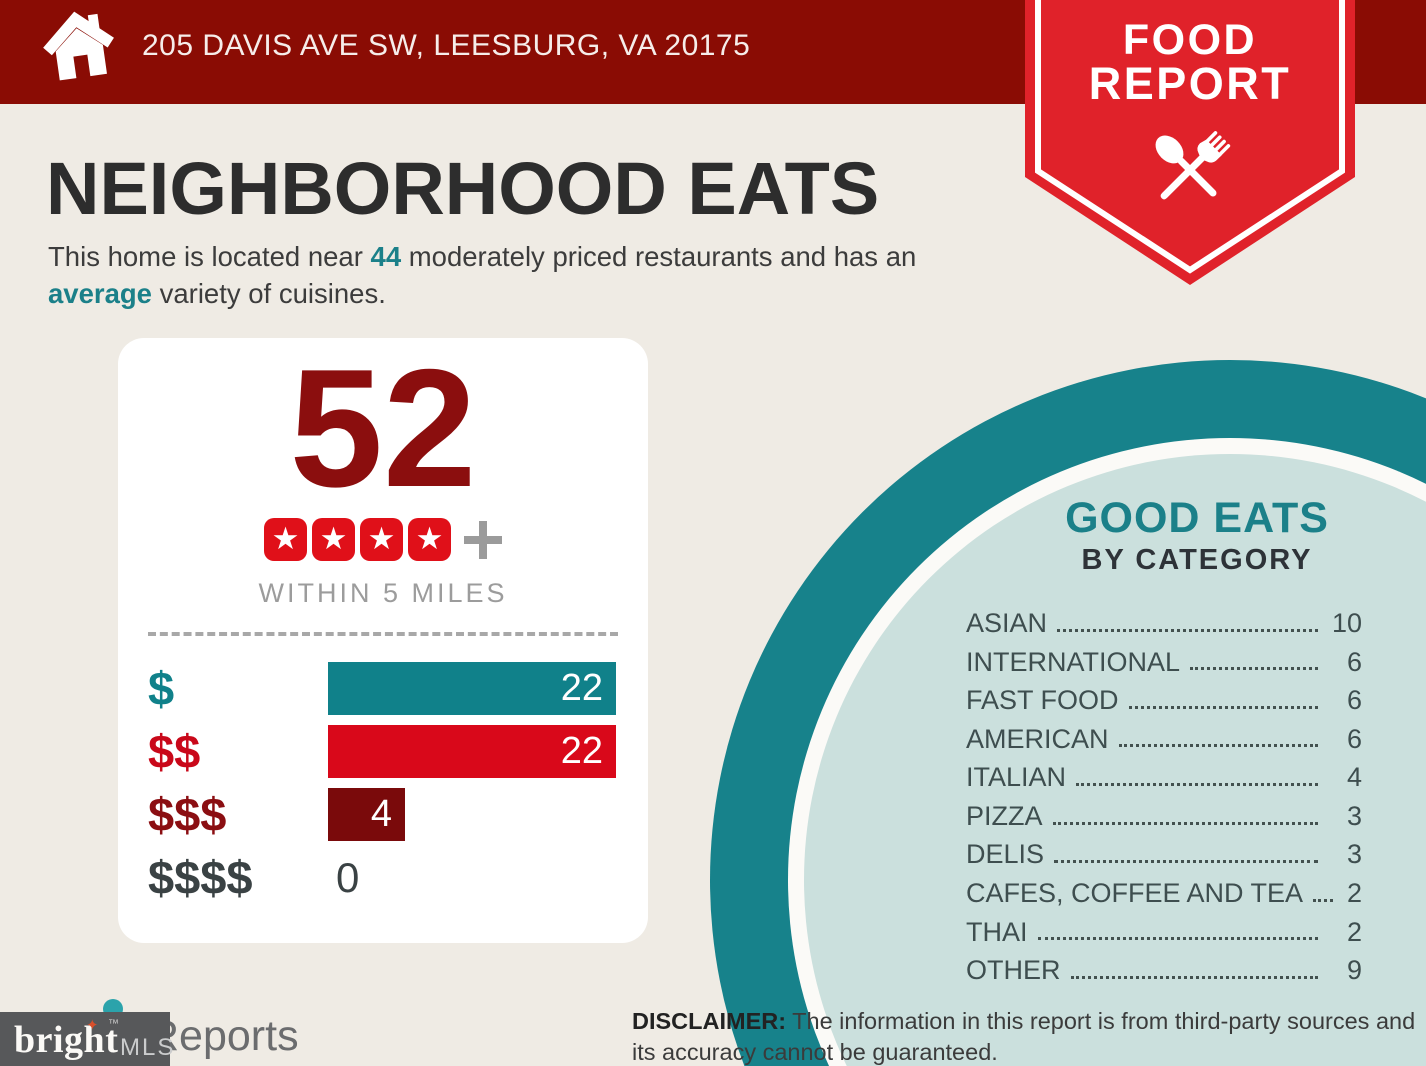 This screenshot has width=1426, height=1066. What do you see at coordinates (1197, 518) in the screenshot?
I see `good-eats-title: GOOD EATS` at bounding box center [1197, 518].